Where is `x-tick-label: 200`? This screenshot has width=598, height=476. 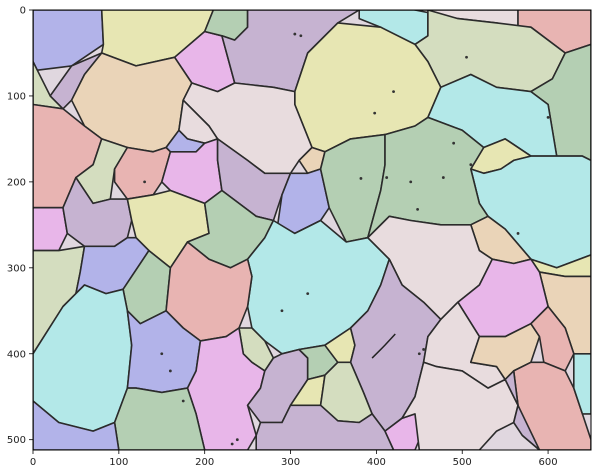
x-tick-label: 200 is located at coordinates (204, 462).